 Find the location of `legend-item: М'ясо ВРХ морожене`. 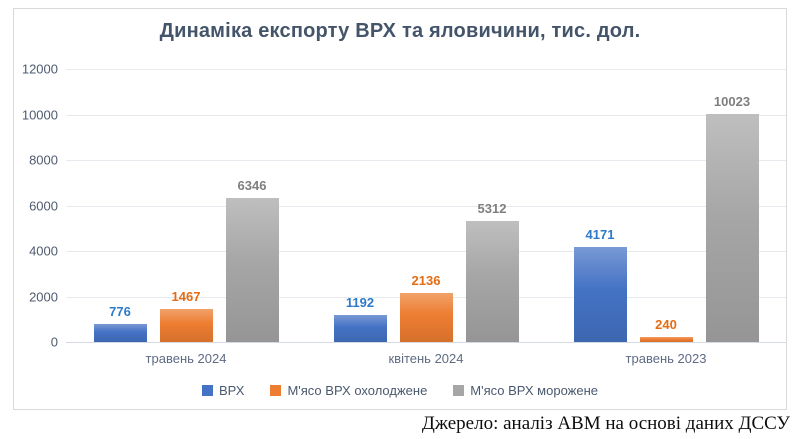

legend-item: М'ясо ВРХ морожене is located at coordinates (525, 390).